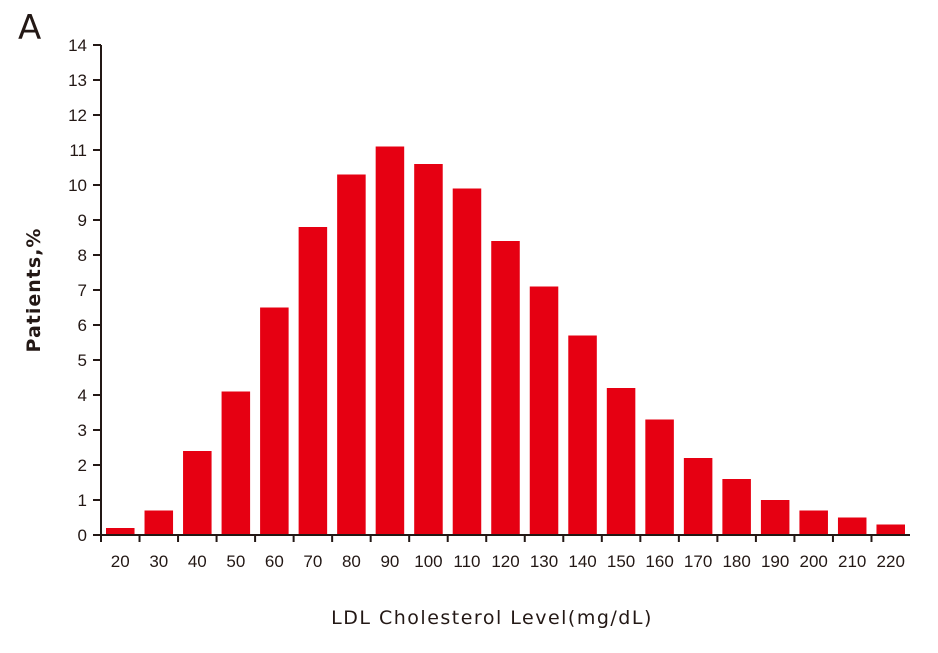 Image resolution: width=938 pixels, height=653 pixels. What do you see at coordinates (82, 430) in the screenshot?
I see `y-tick-label: 3` at bounding box center [82, 430].